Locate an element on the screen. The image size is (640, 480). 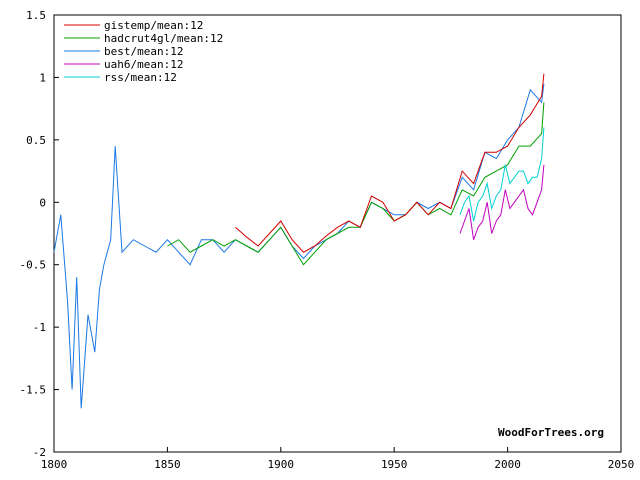
y-tick-label: 0 is located at coordinates (42, 202).